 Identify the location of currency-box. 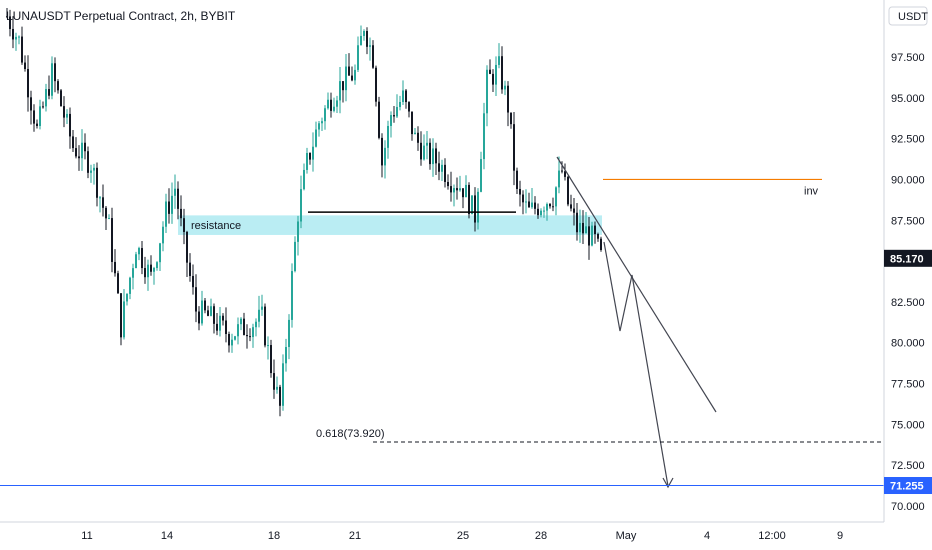
(908, 16).